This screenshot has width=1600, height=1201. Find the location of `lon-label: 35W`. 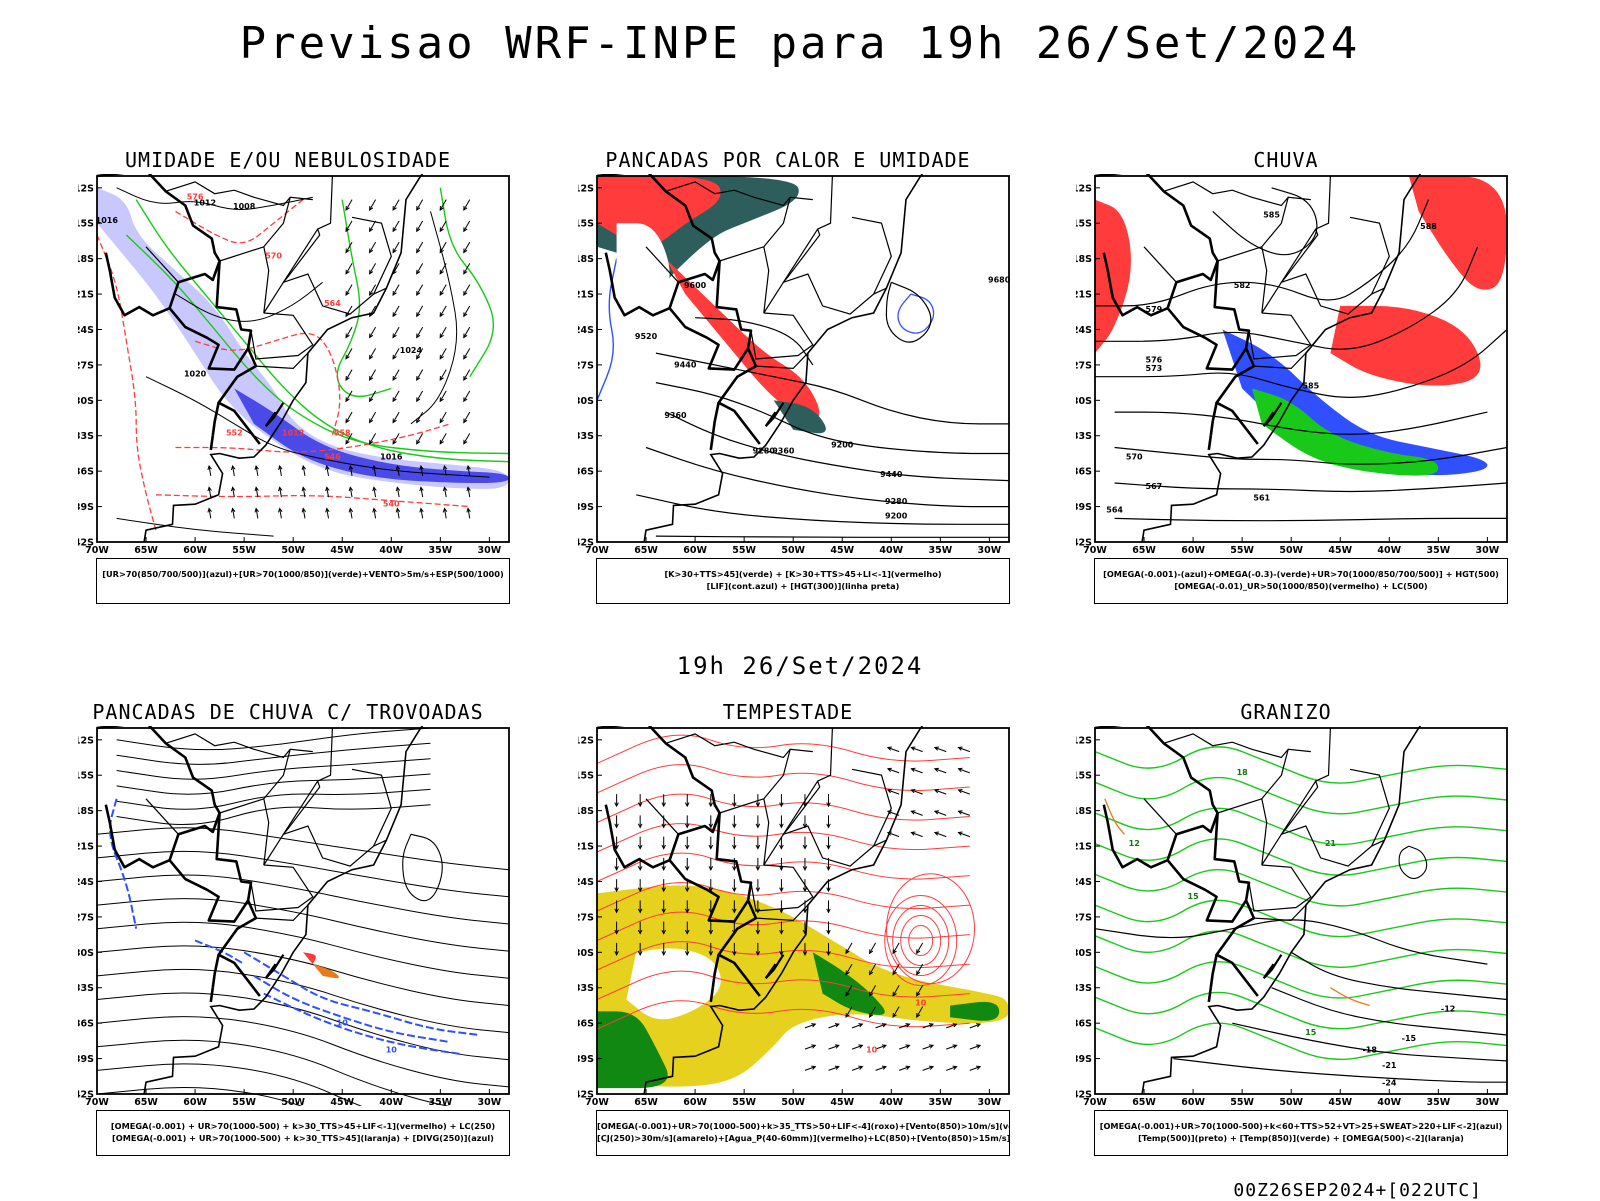

lon-label: 35W is located at coordinates (940, 549).